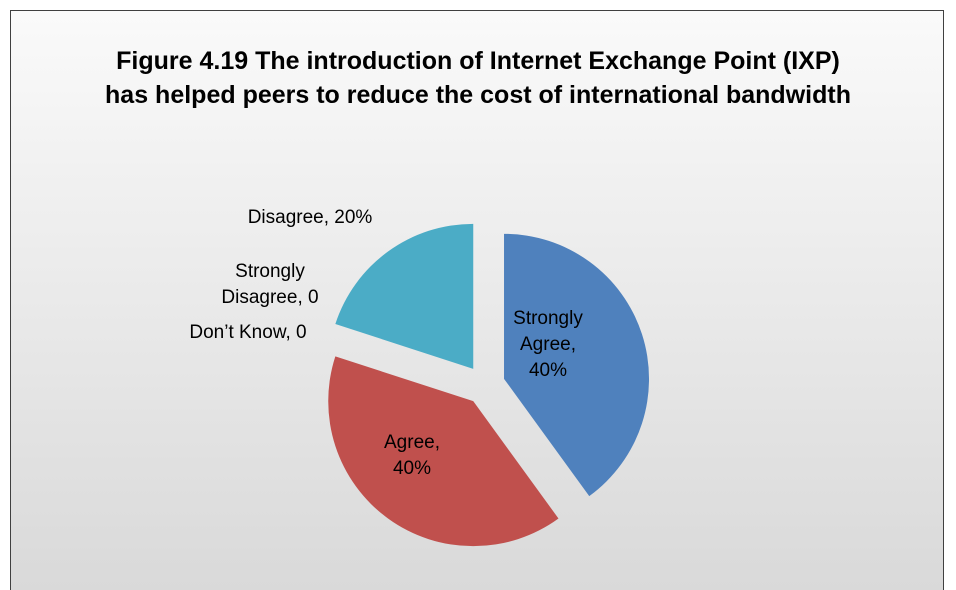 Image resolution: width=956 pixels, height=590 pixels. What do you see at coordinates (412, 455) in the screenshot?
I see `data-label: Agree, 40%` at bounding box center [412, 455].